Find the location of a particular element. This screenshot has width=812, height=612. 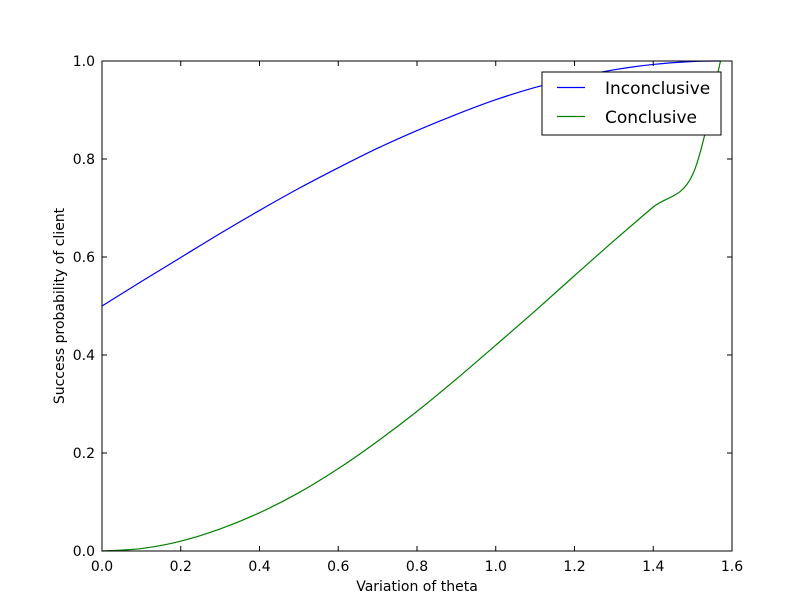

x-tick-label: 0.8 is located at coordinates (417, 567).